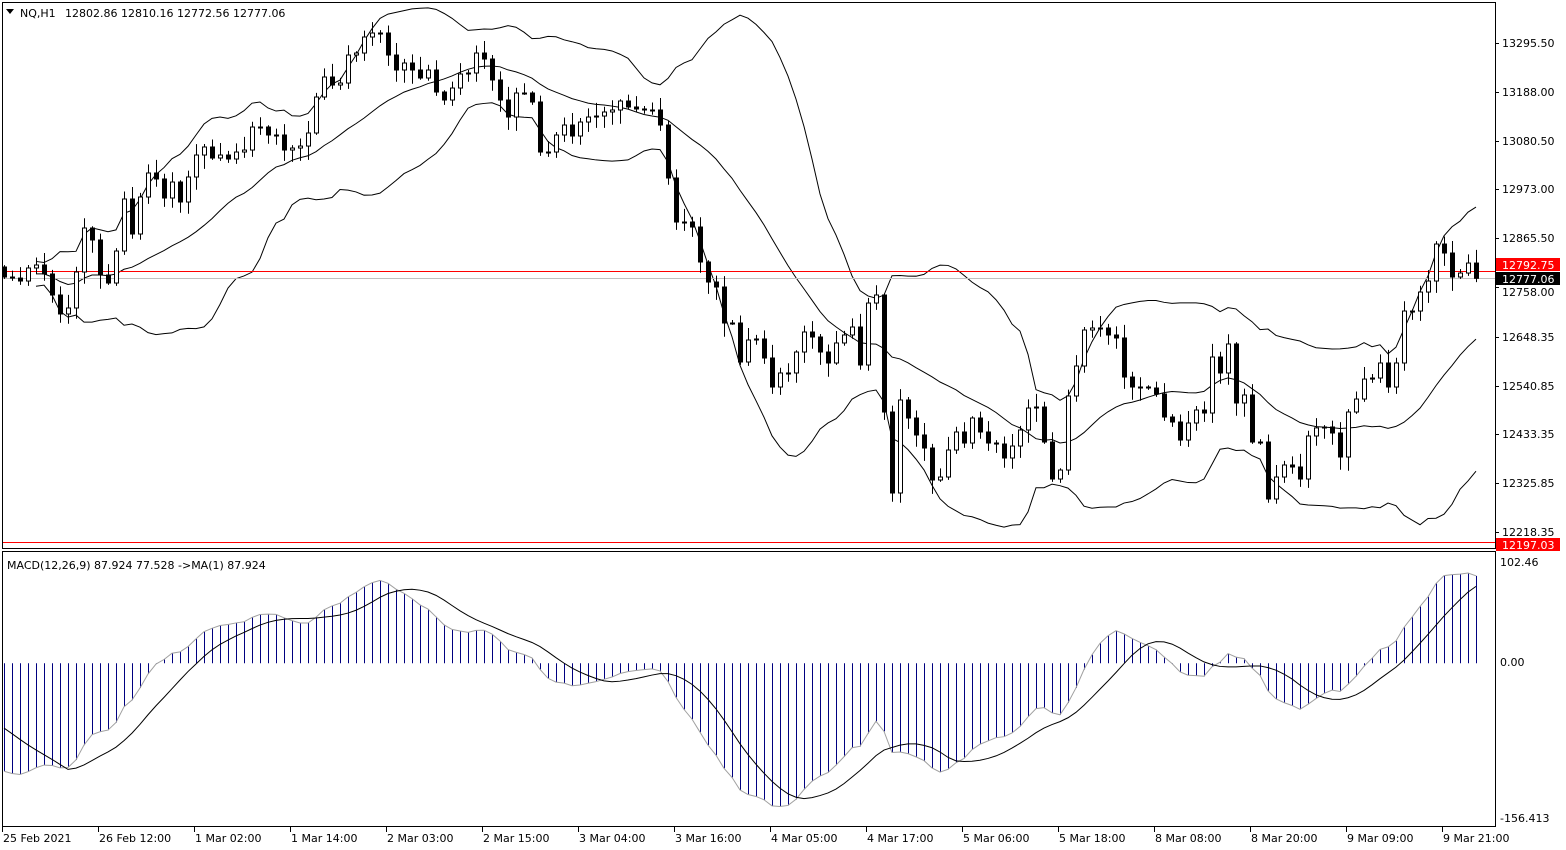  What do you see at coordinates (1528, 483) in the screenshot?
I see `price-tick-label: 12325.85` at bounding box center [1528, 483].